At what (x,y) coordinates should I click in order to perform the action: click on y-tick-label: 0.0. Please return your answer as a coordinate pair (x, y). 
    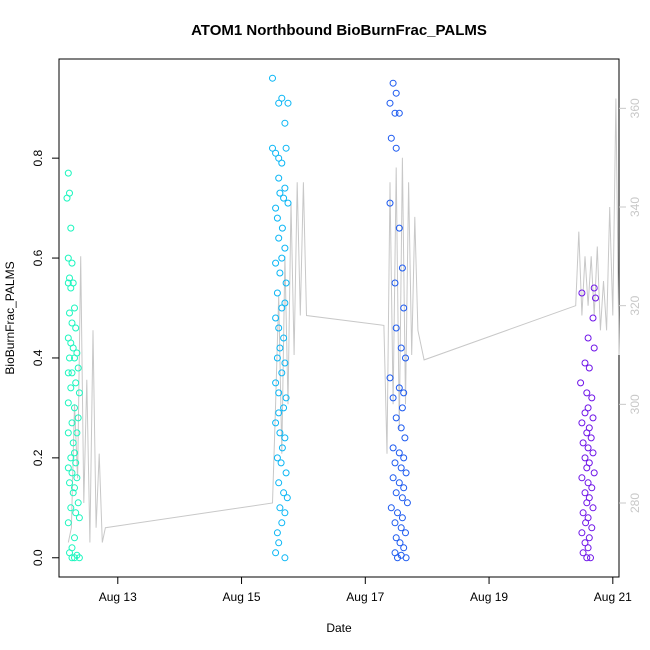
    Looking at the image, I should click on (38, 557).